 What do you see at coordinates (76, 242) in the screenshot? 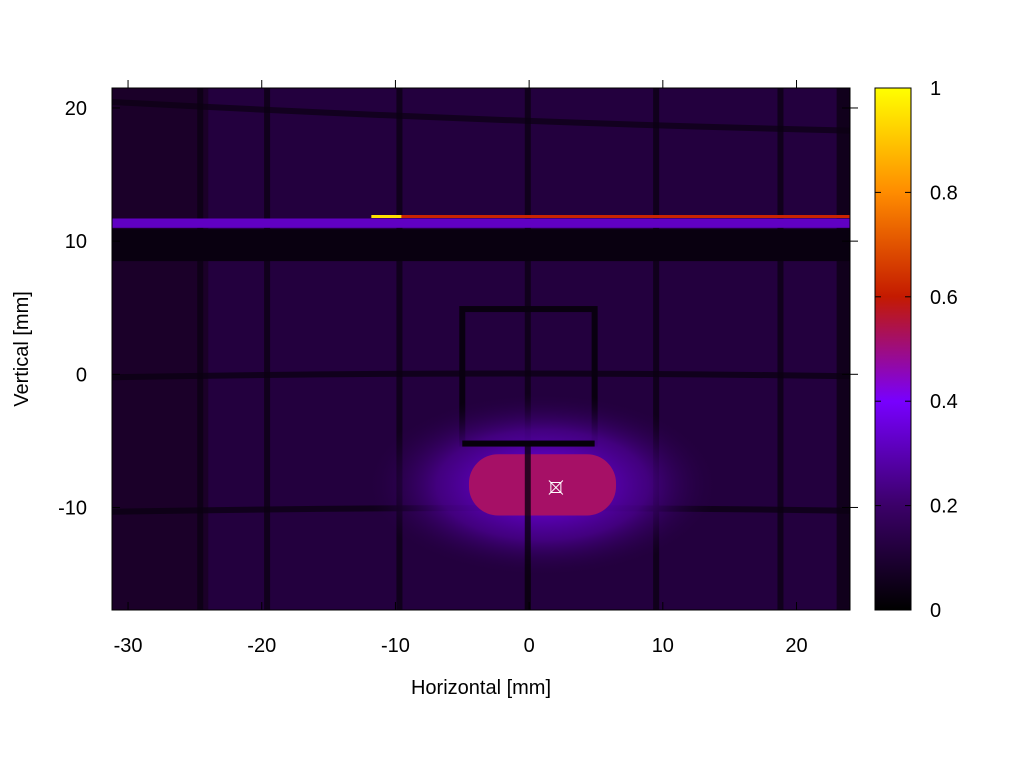
I see `y-tick-label: 10` at bounding box center [76, 242].